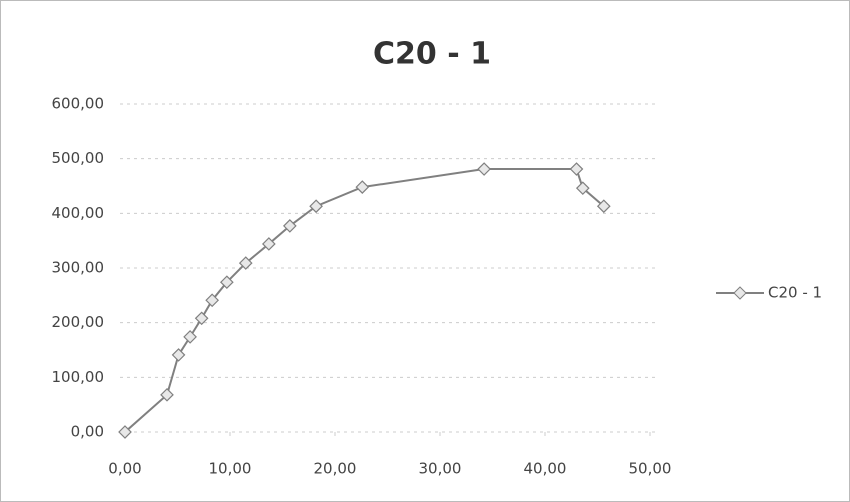 The height and width of the screenshot is (502, 850). Describe the element at coordinates (78, 322) in the screenshot. I see `y-tick-label: 200,00` at that location.